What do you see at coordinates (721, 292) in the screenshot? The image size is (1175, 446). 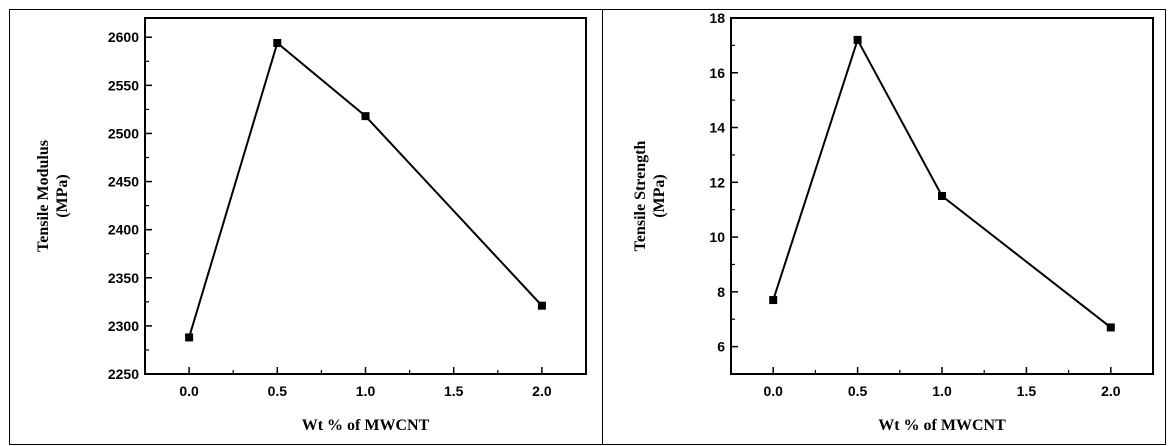 I see `y-tick-label: 8` at bounding box center [721, 292].